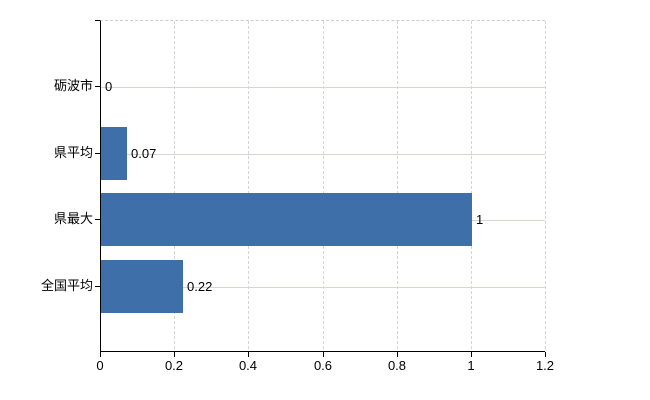  What do you see at coordinates (100, 365) in the screenshot?
I see `x-axis-tick-label: 0` at bounding box center [100, 365].